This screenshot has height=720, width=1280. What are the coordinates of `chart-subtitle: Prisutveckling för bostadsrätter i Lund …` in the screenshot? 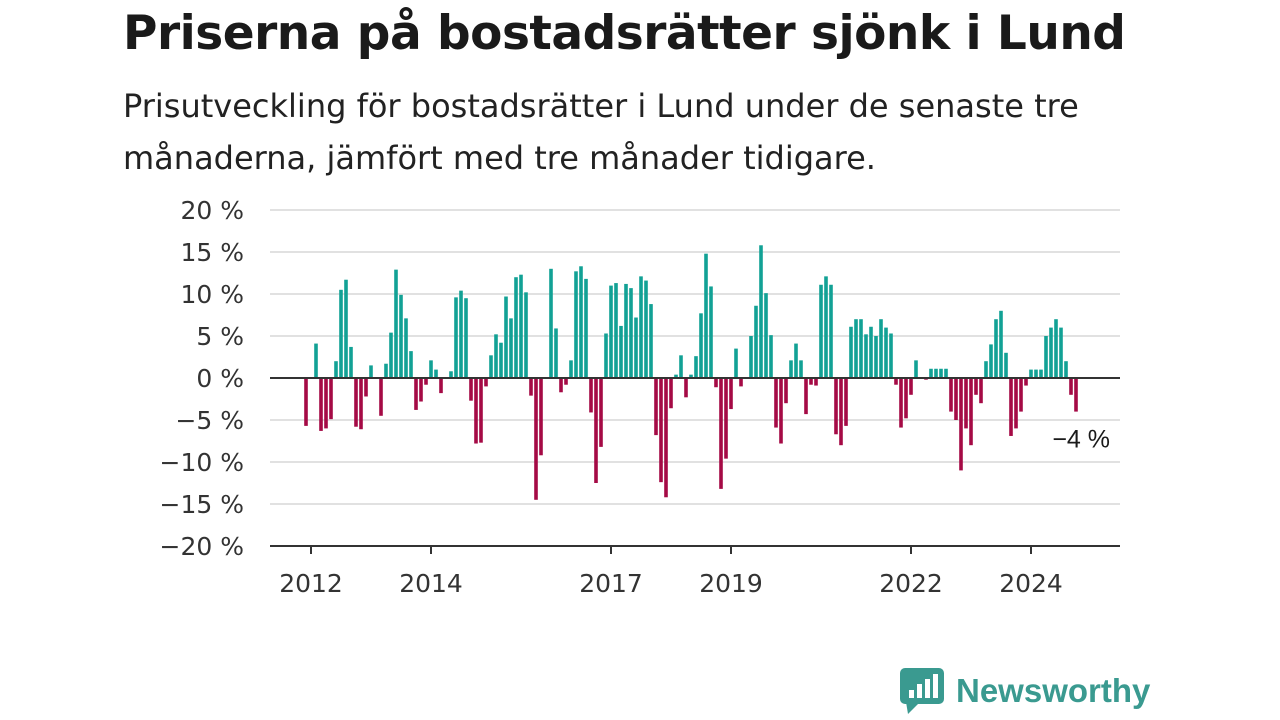 It's located at (601, 132).